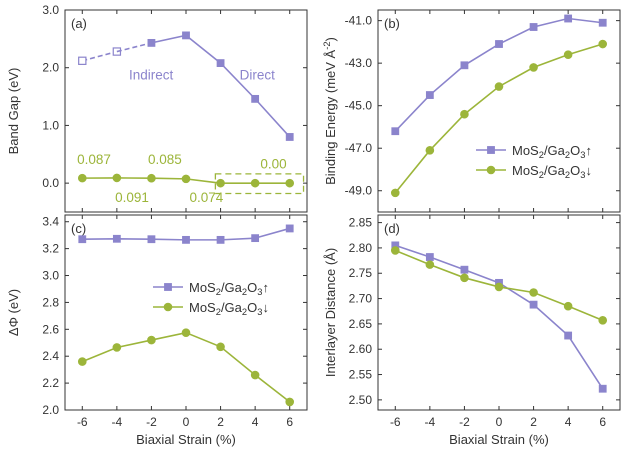 The image size is (637, 458). What do you see at coordinates (359, 191) in the screenshot?
I see `y-tick-label: -49.0` at bounding box center [359, 191].